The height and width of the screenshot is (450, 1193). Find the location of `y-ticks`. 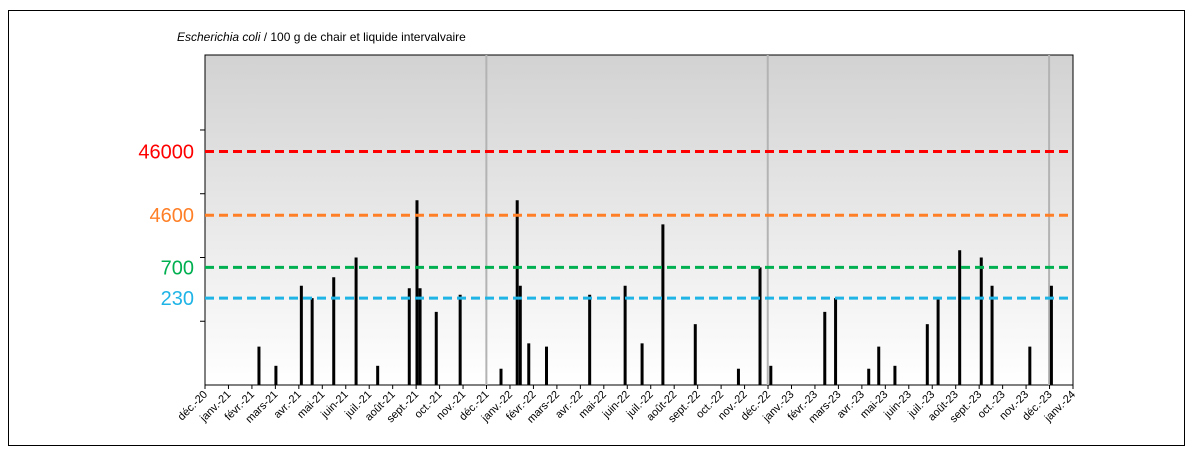

y-ticks is located at coordinates (202, 225).